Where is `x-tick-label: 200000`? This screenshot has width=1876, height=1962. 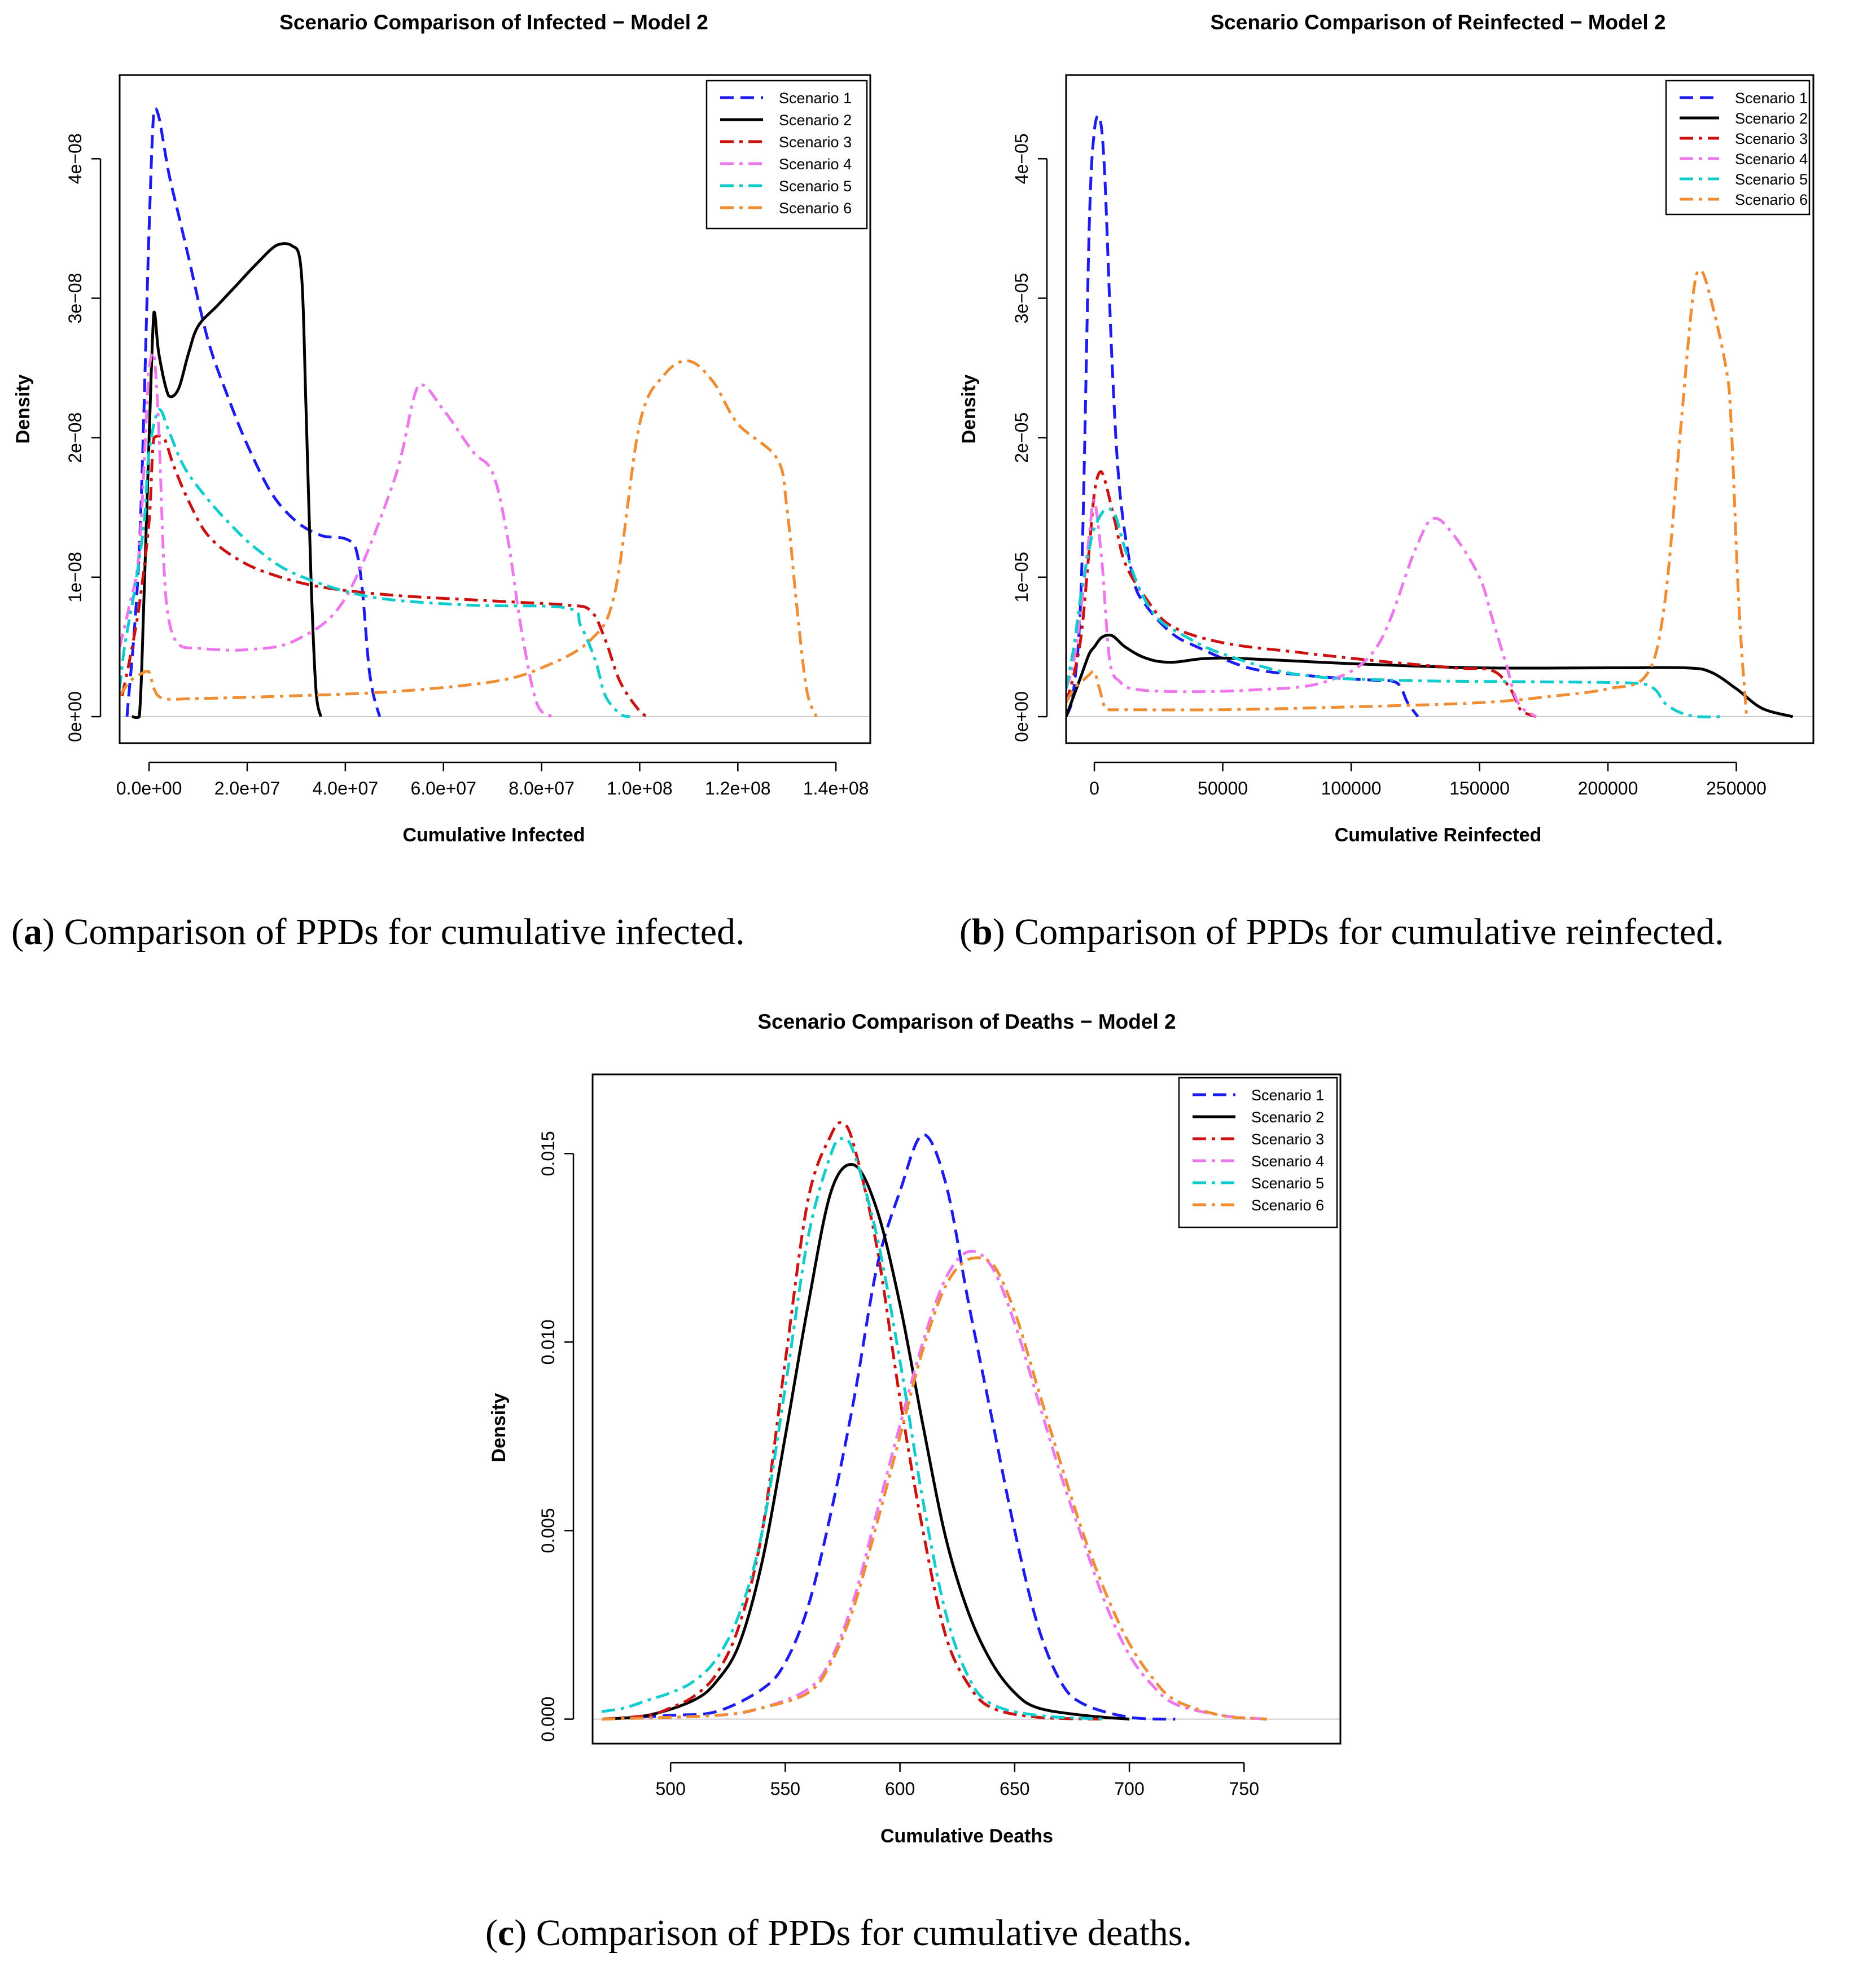
x-tick-label: 200000 is located at coordinates (1608, 788).